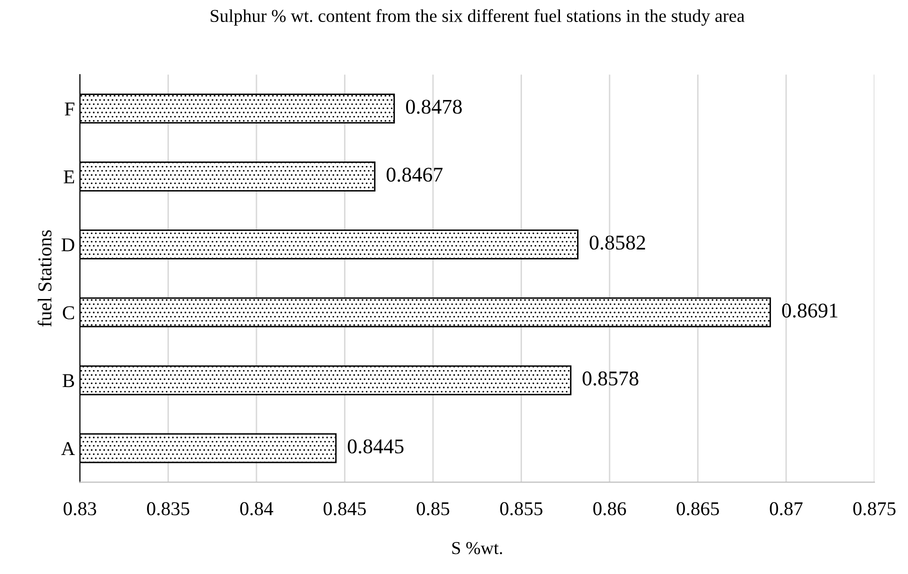 The height and width of the screenshot is (574, 908). Describe the element at coordinates (414, 175) in the screenshot. I see `data-label: 0.8467` at that location.